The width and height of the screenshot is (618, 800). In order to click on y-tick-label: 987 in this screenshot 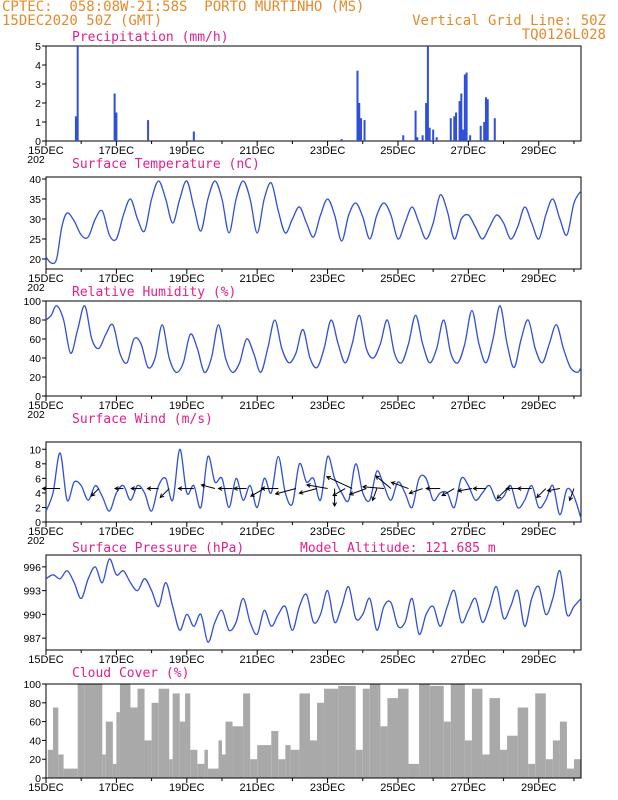, I will do `click(32, 639)`.